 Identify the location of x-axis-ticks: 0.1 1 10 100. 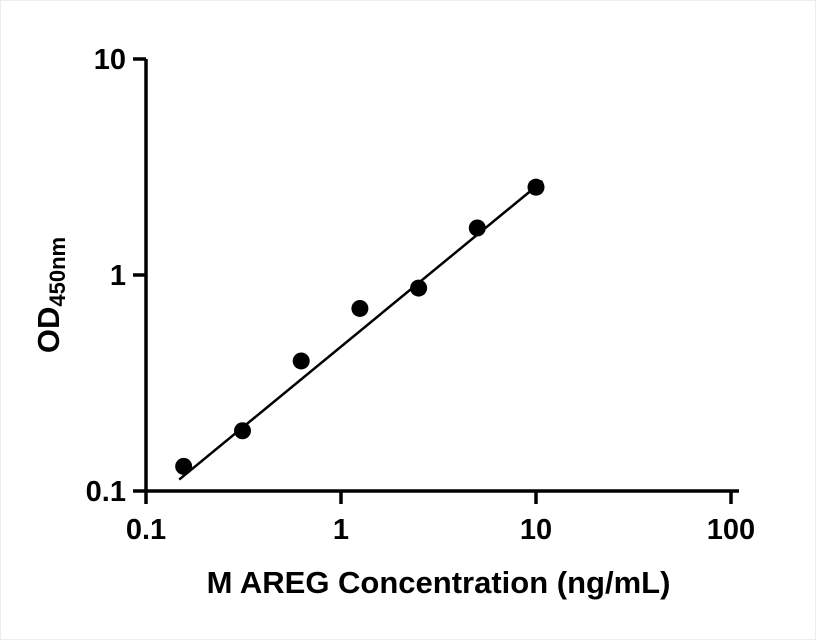
(440, 518).